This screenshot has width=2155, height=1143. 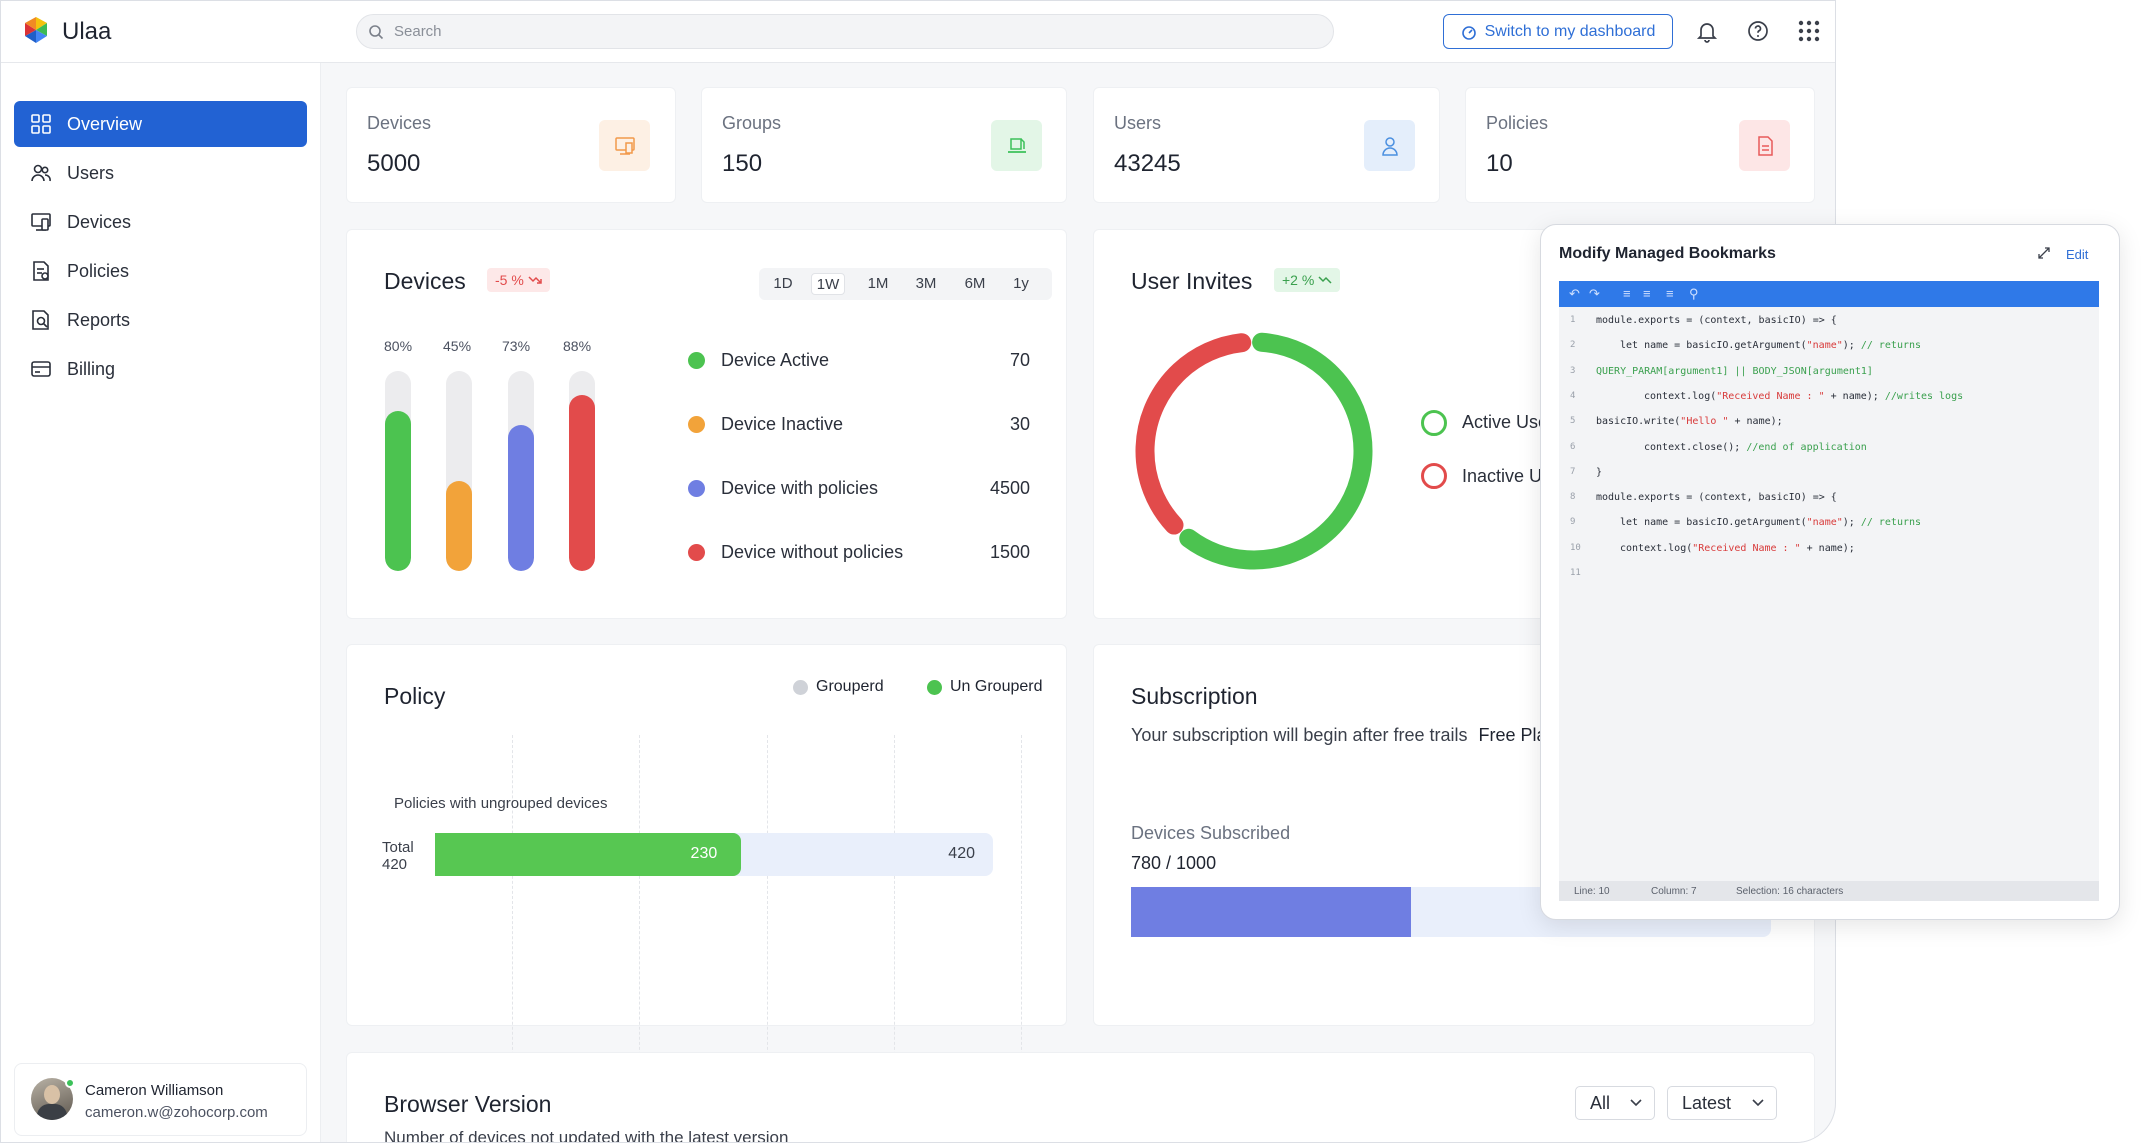 What do you see at coordinates (1722, 1103) in the screenshot?
I see `filter-latest-dropdown: Latest` at bounding box center [1722, 1103].